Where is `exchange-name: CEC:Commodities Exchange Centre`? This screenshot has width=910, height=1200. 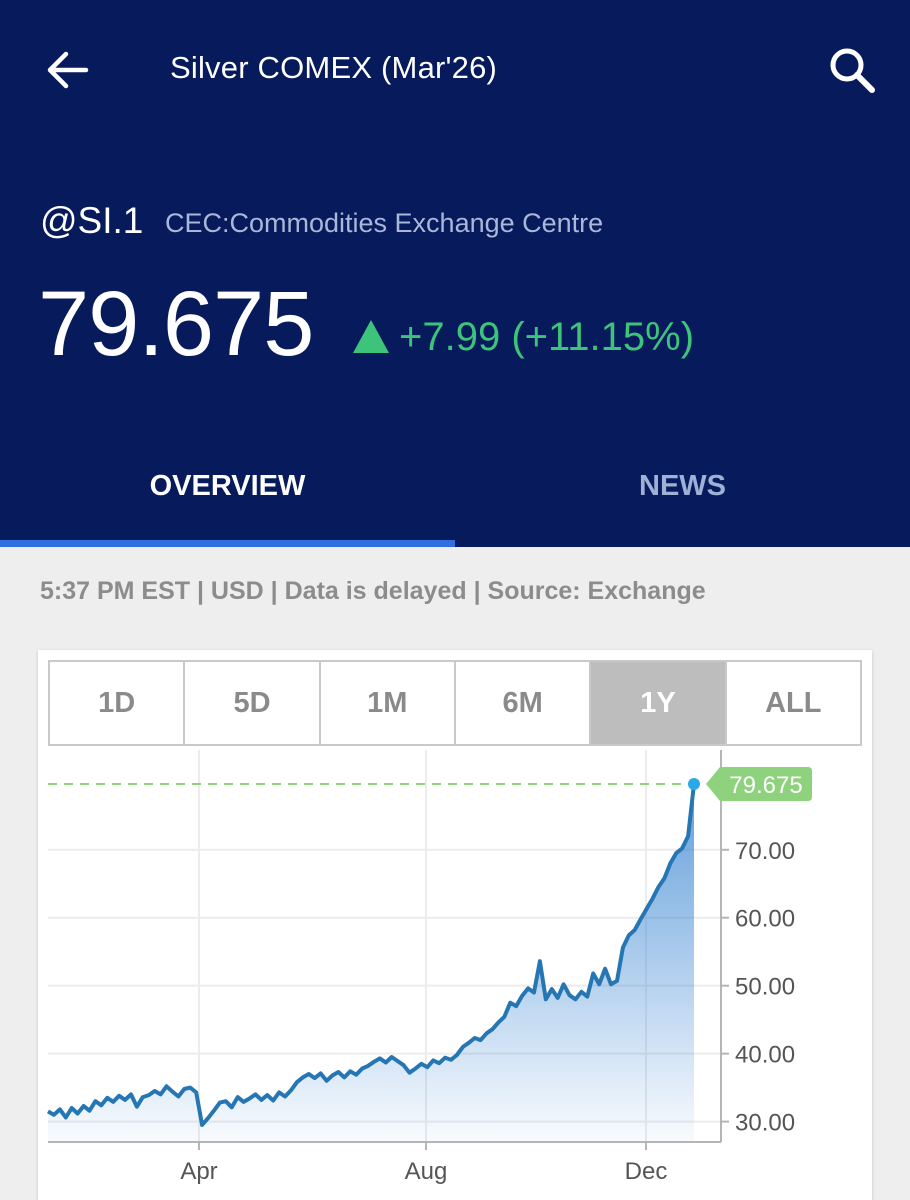
exchange-name: CEC:Commodities Exchange Centre is located at coordinates (384, 223).